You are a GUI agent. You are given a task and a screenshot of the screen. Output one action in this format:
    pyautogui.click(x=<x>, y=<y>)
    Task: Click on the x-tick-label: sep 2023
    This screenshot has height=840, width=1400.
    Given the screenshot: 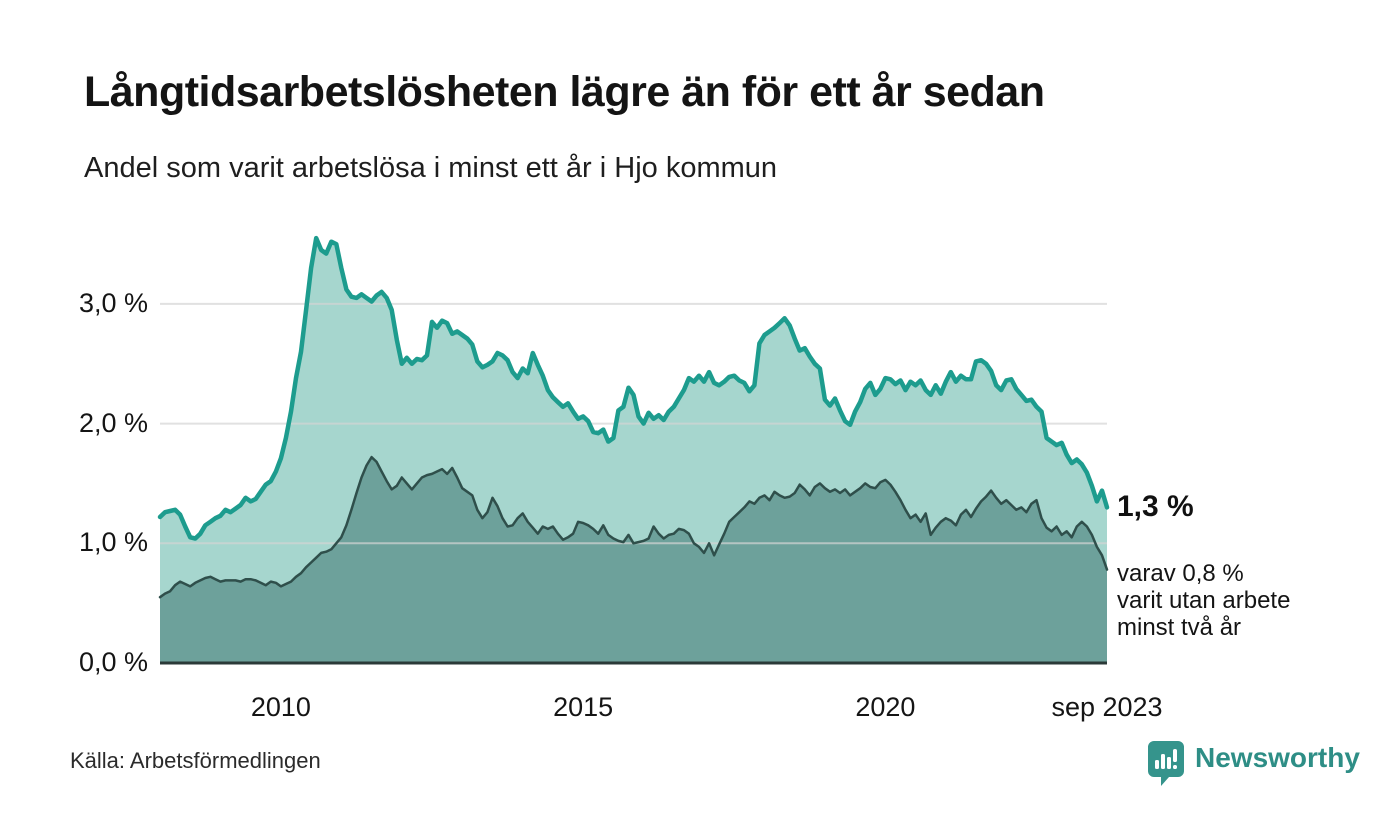 What is the action you would take?
    pyautogui.click(x=1107, y=707)
    